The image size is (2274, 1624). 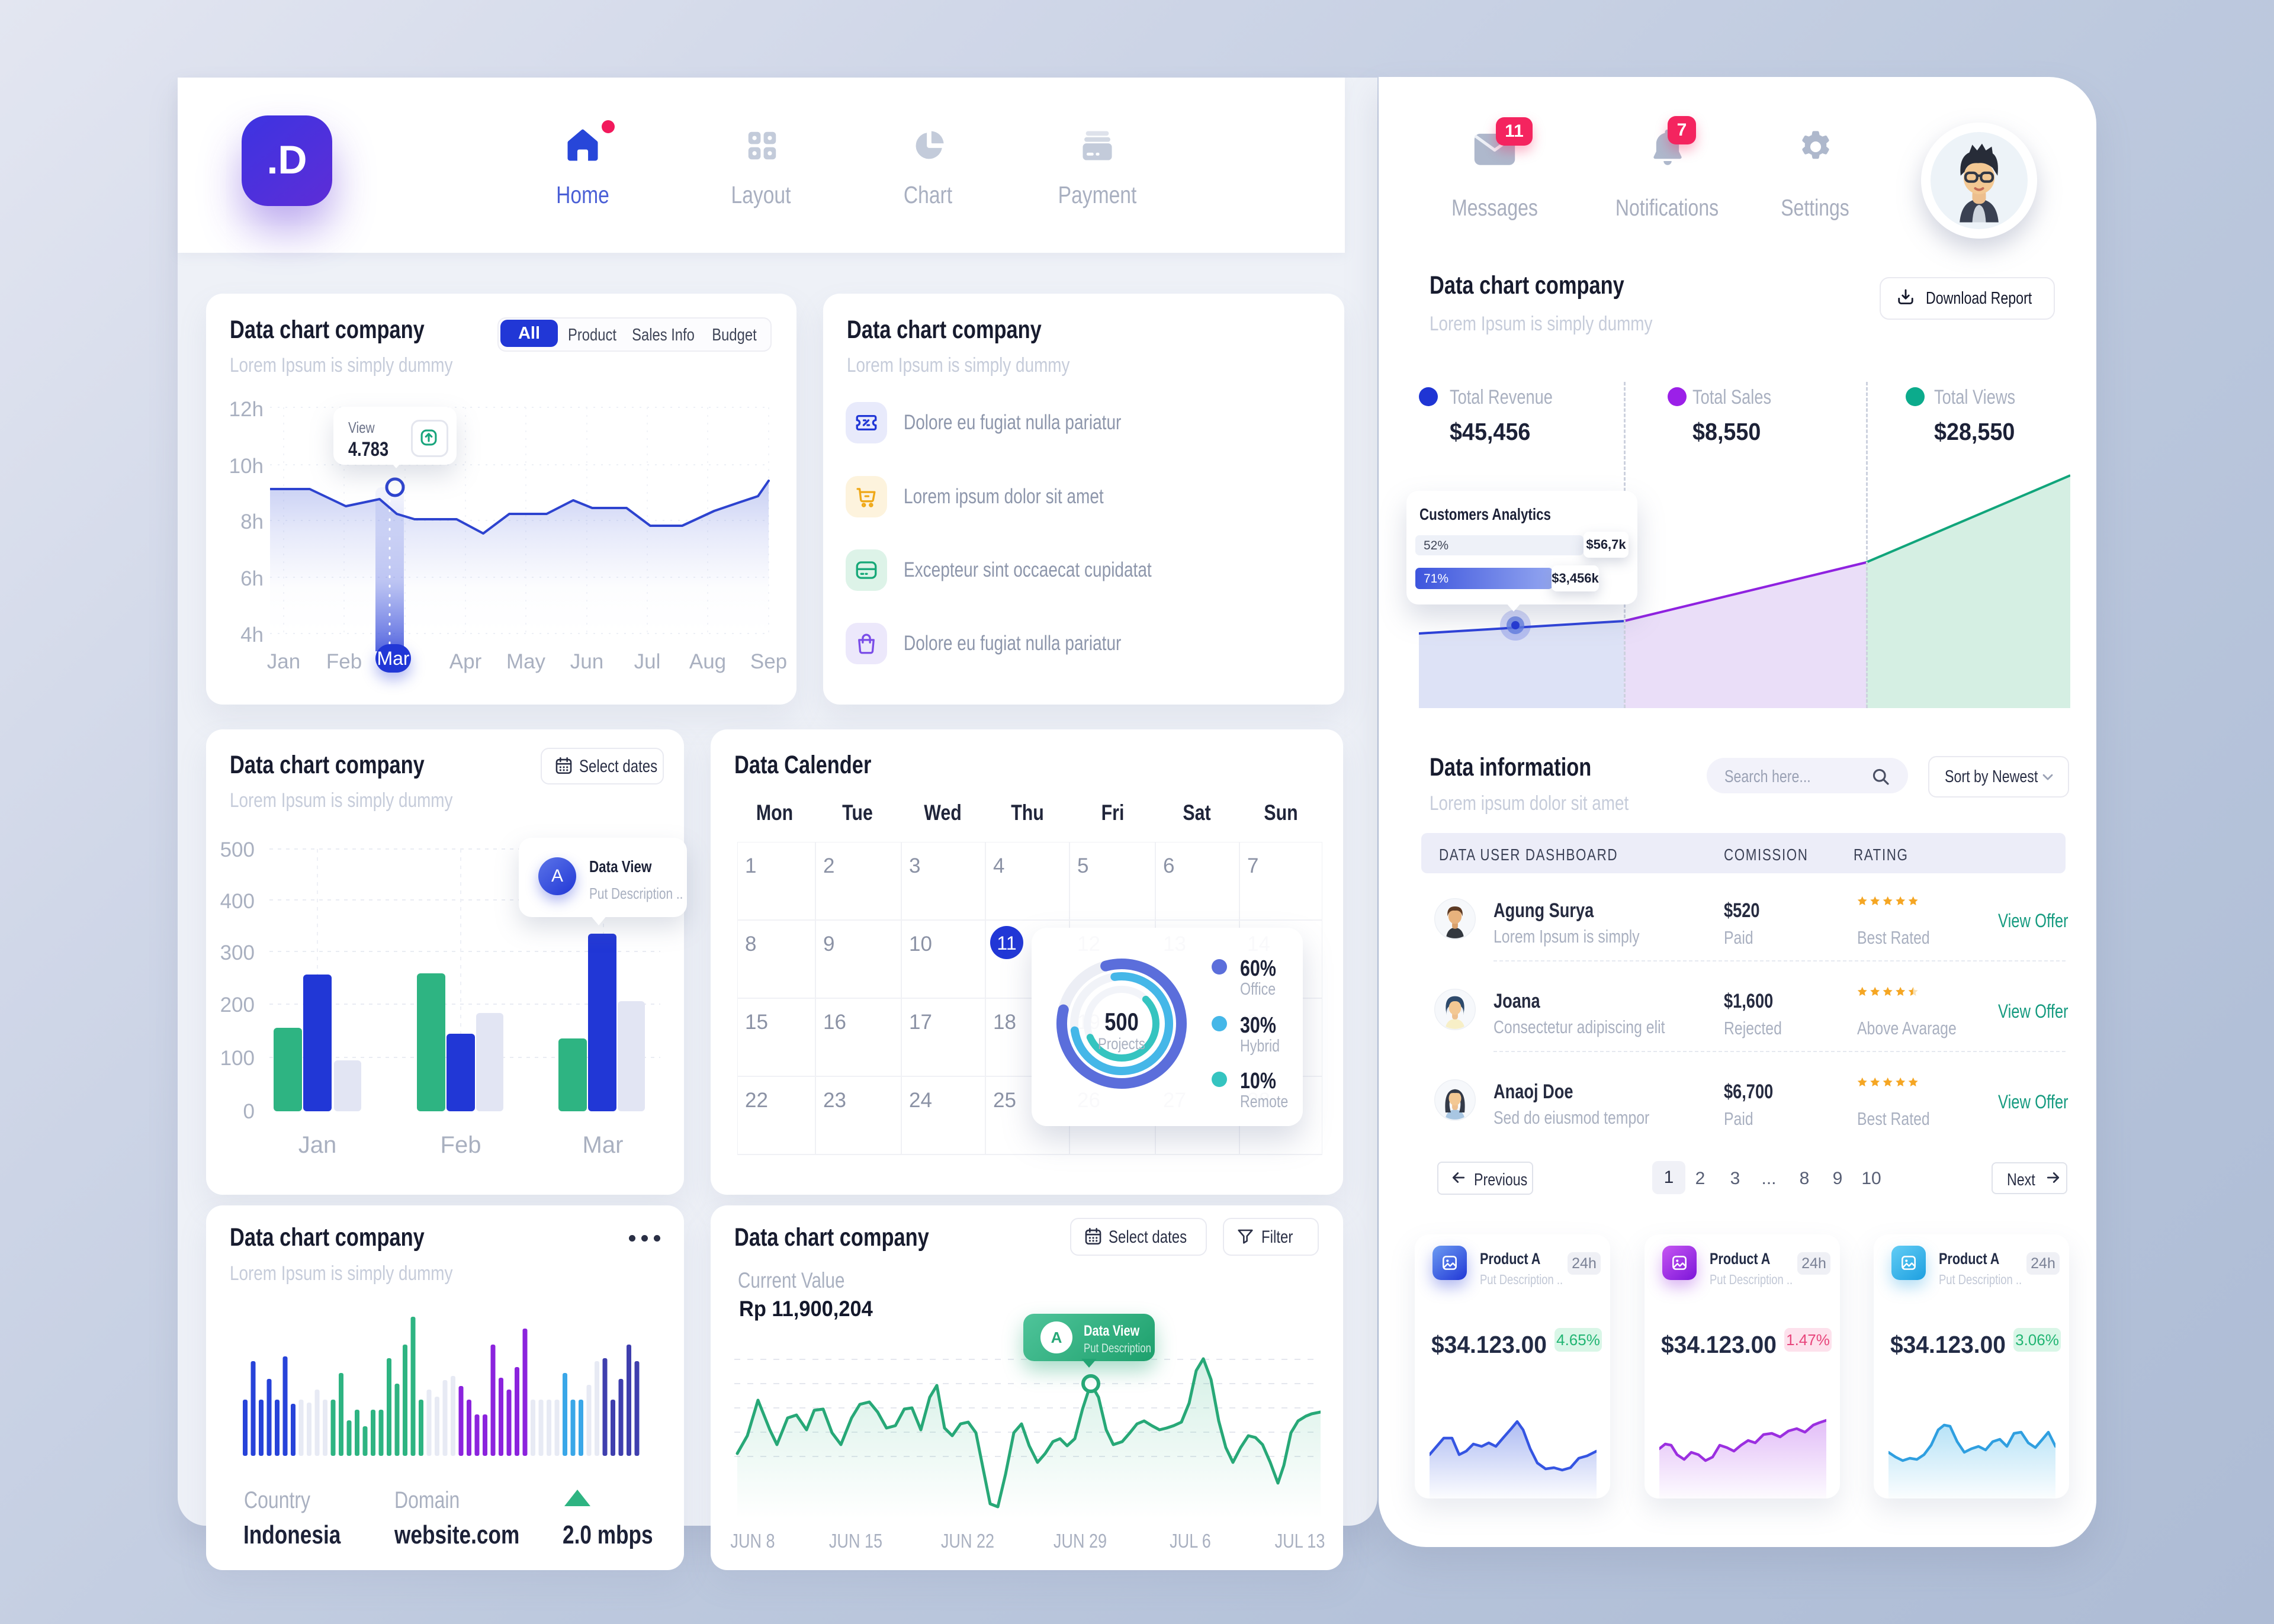 What do you see at coordinates (1004, 1022) in the screenshot?
I see `svg-text: 18` at bounding box center [1004, 1022].